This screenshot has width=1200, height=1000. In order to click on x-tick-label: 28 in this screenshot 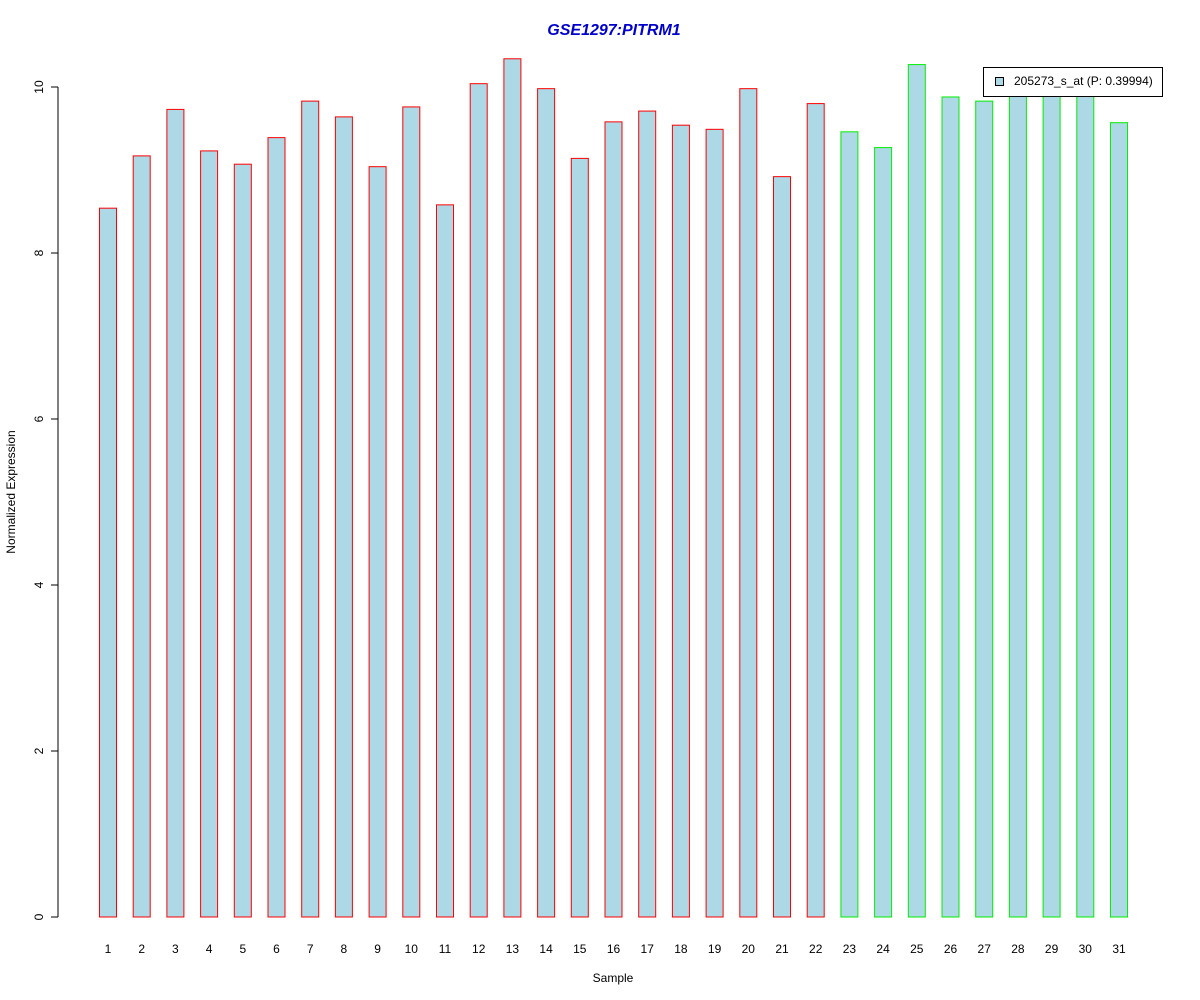, I will do `click(1018, 949)`.